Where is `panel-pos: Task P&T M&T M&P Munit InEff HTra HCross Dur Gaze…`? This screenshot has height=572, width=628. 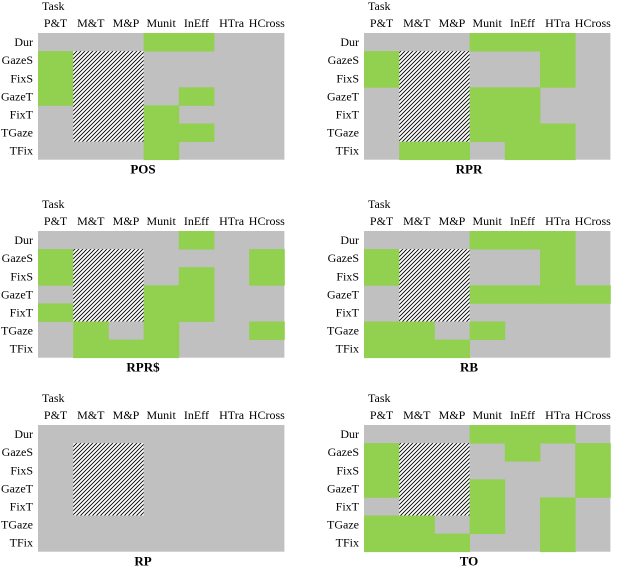 panel-pos: Task P&T M&T M&P Munit InEff HTra HCross Dur Gaze… is located at coordinates (143, 88).